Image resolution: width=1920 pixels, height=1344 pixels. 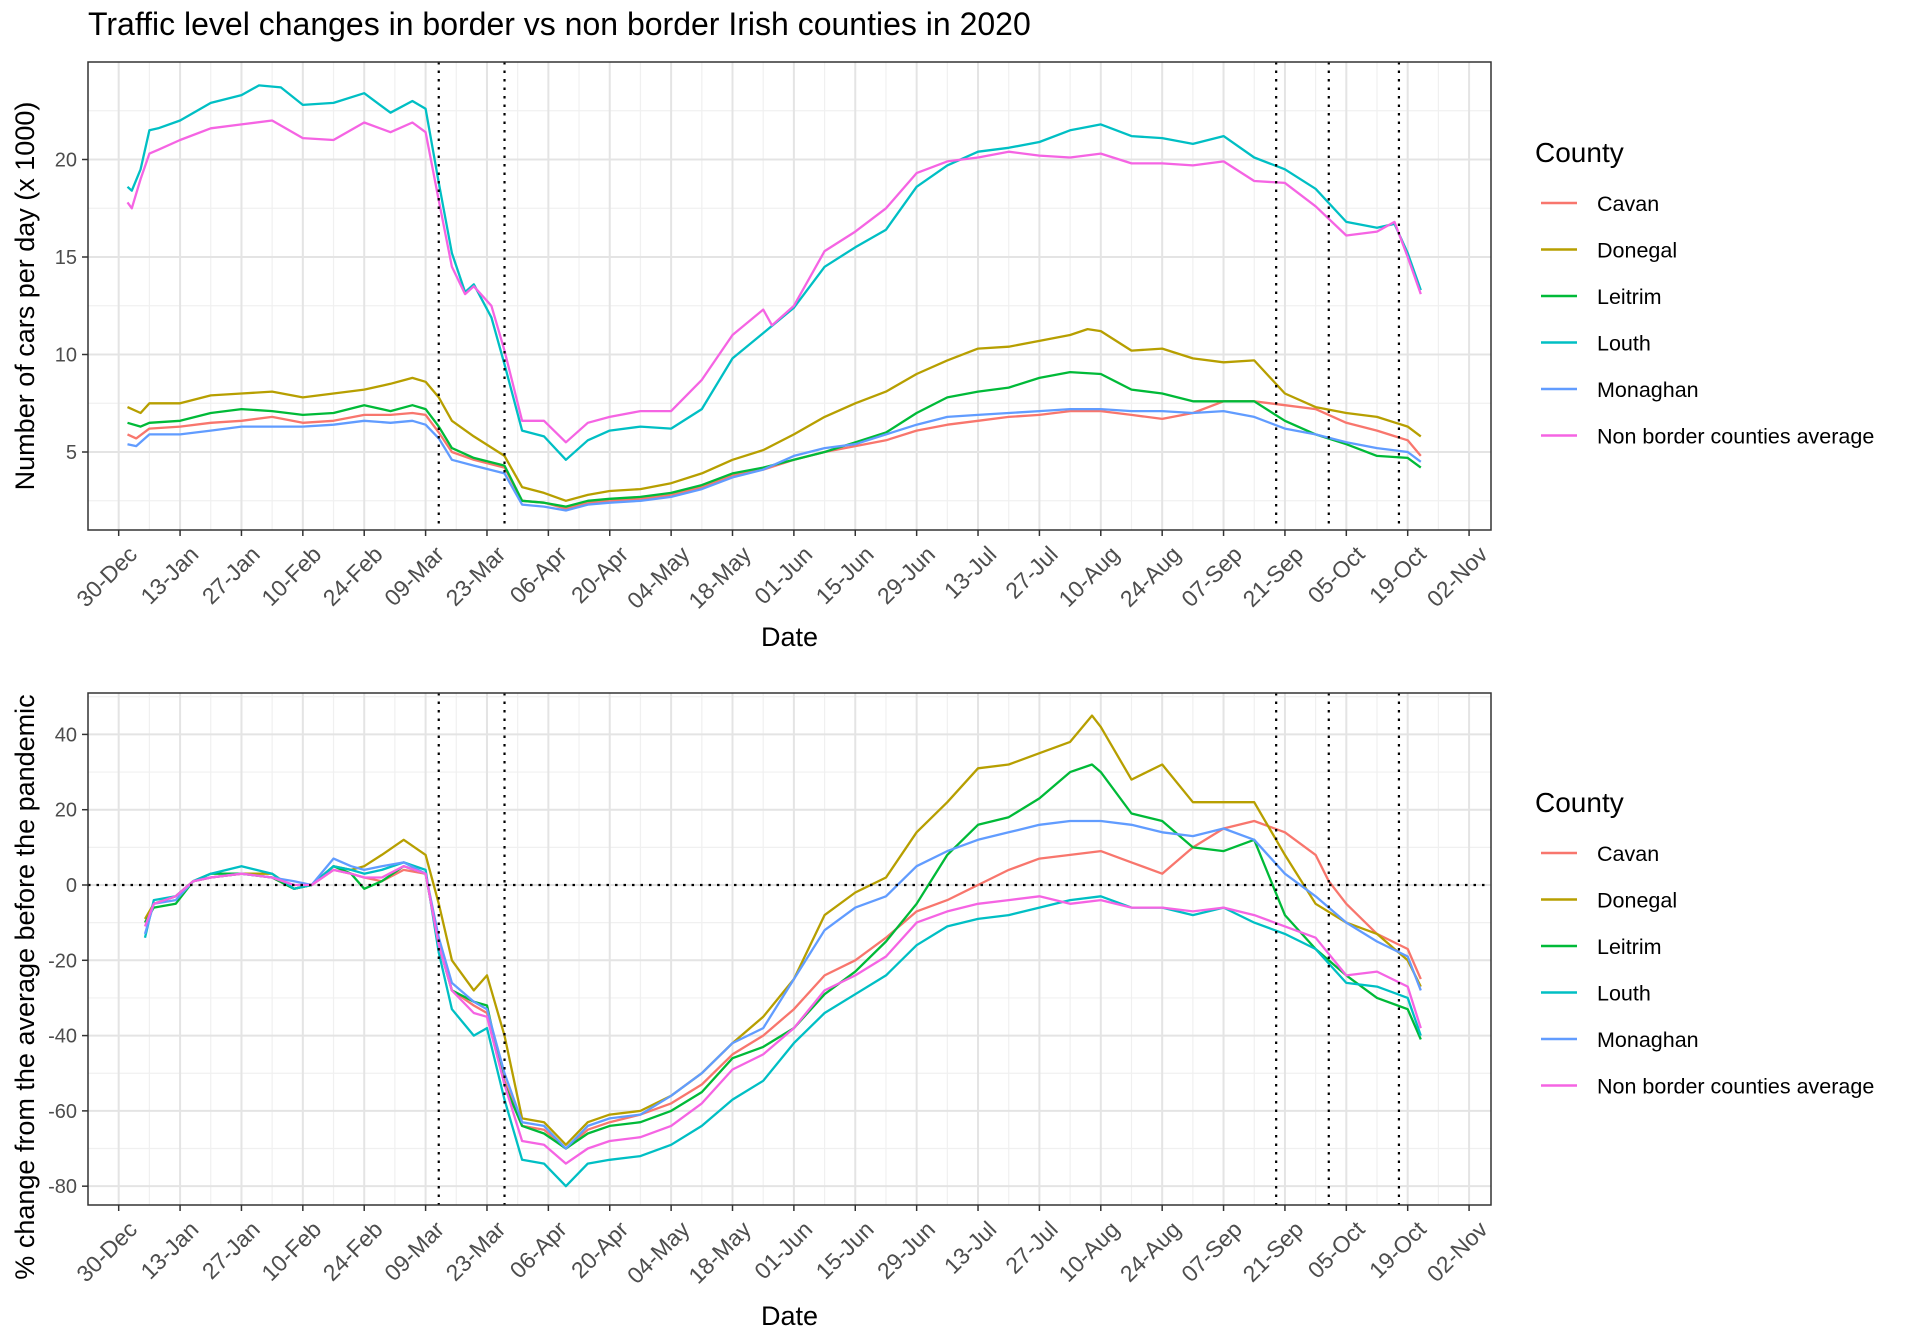 I want to click on y-tick-label: 5, so click(x=71, y=453).